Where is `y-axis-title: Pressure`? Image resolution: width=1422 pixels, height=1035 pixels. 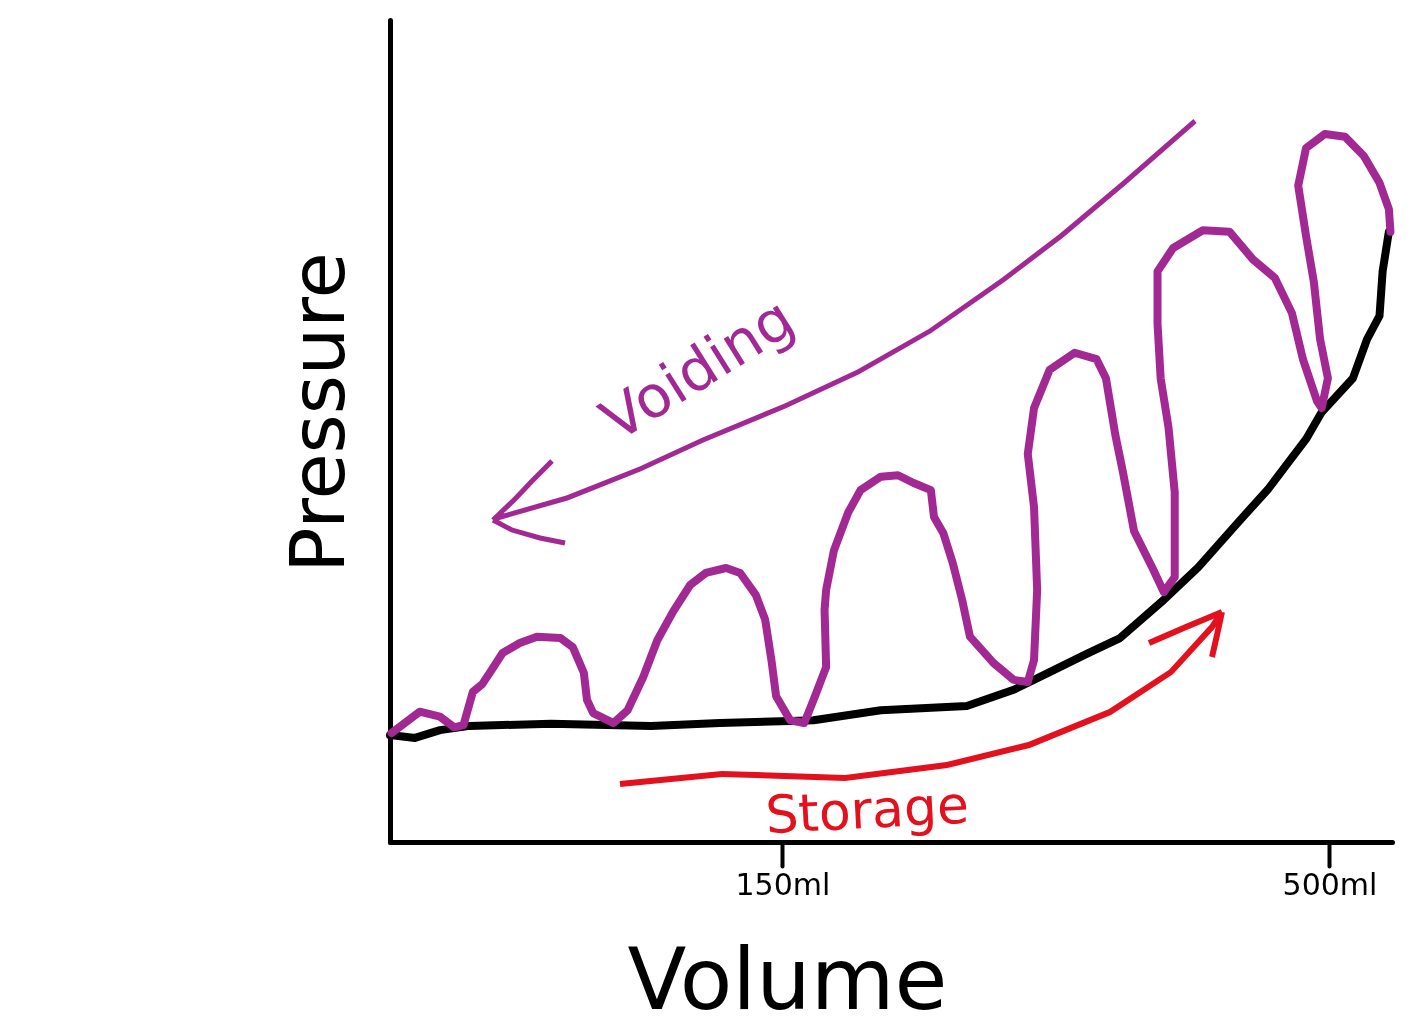 y-axis-title: Pressure is located at coordinates (317, 412).